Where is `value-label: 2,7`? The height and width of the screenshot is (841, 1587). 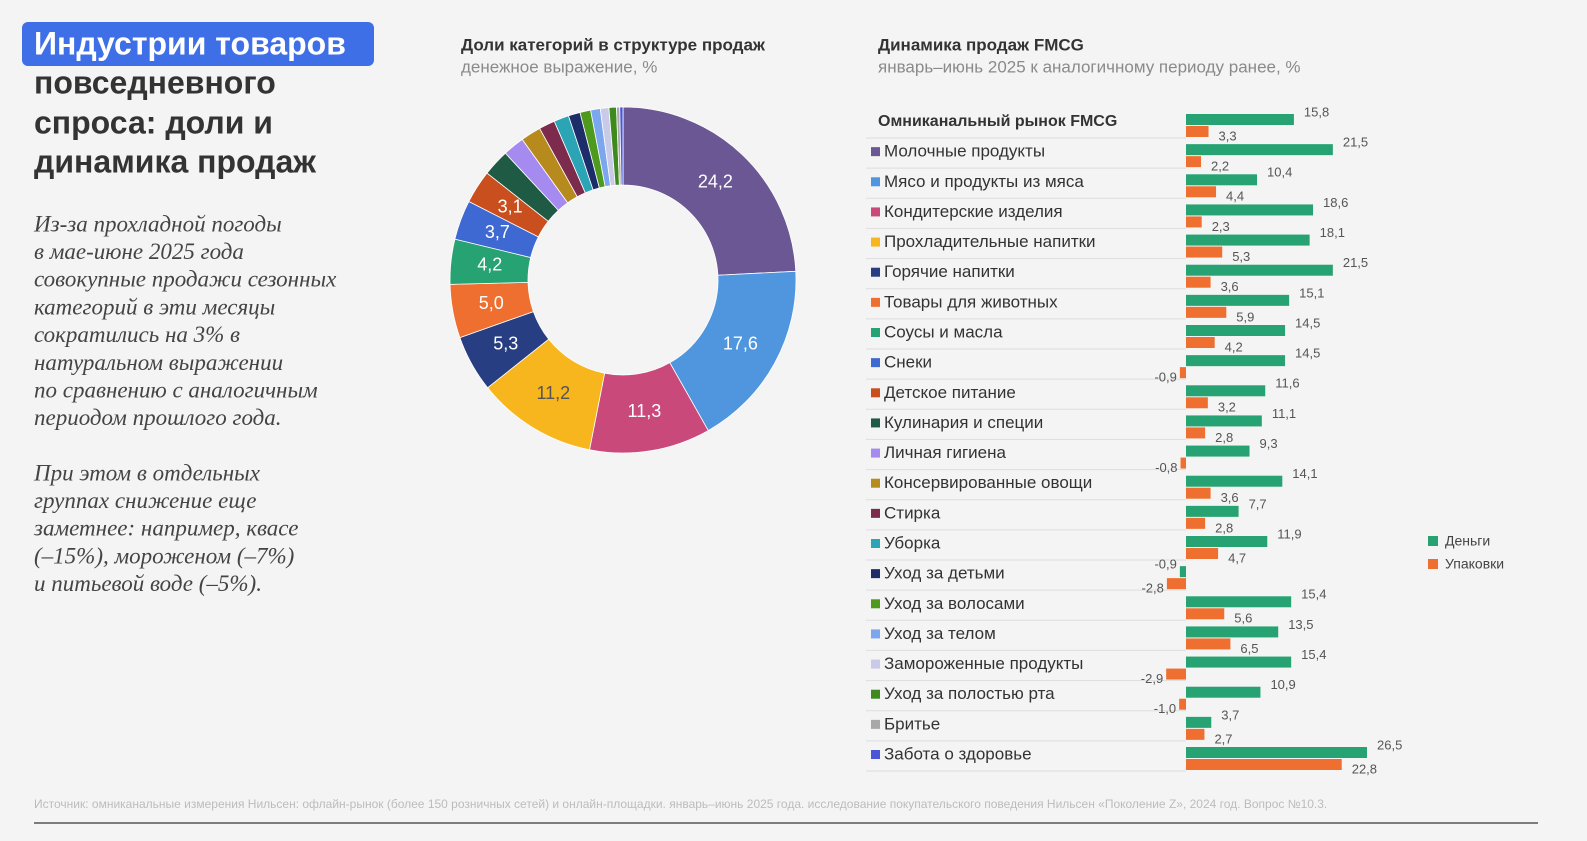 value-label: 2,7 is located at coordinates (1223, 738).